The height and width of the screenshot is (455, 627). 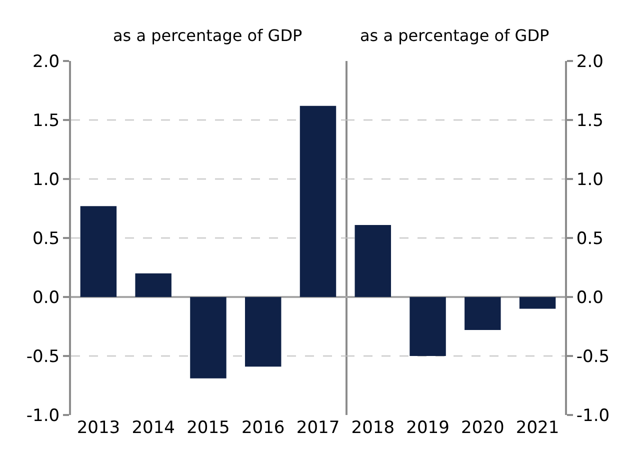 I want to click on x-tick-label: 2017, so click(x=318, y=428).